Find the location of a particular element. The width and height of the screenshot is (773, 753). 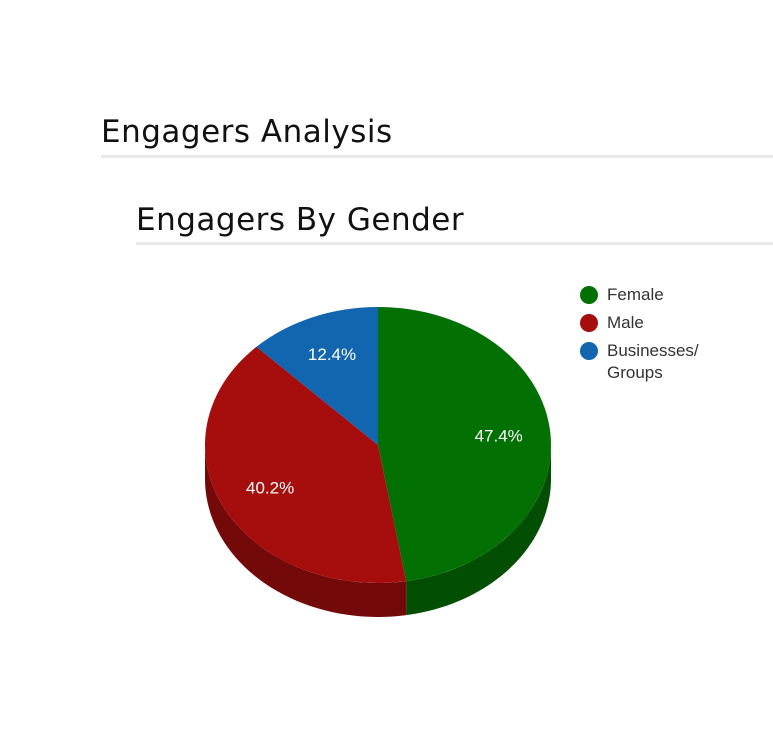

legend-item: Male is located at coordinates (651, 323).